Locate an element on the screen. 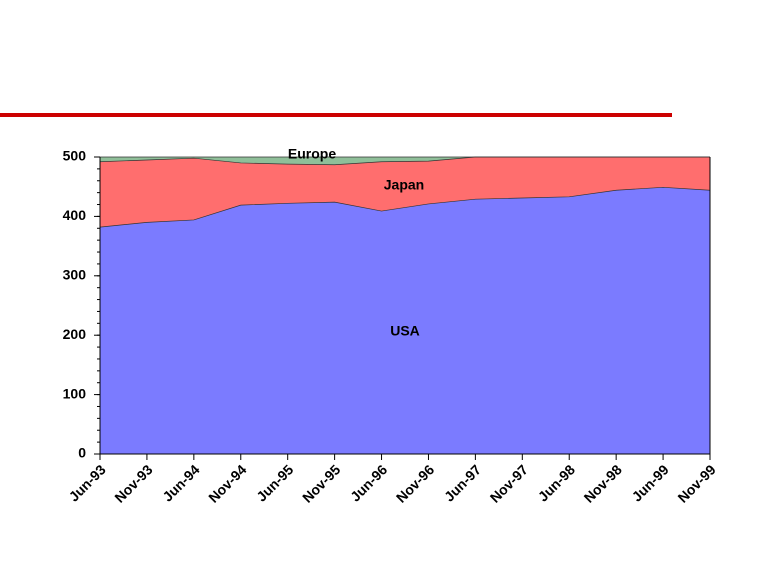 This screenshot has height=575, width=767. y-tick-label: 100 is located at coordinates (75, 393).